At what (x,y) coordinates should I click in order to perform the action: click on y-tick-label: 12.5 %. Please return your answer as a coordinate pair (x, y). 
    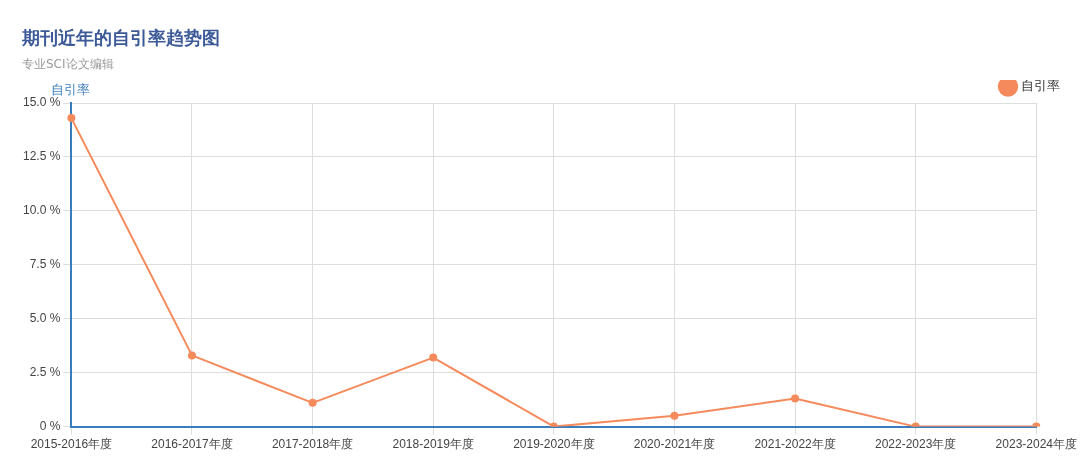
    Looking at the image, I should click on (42, 156).